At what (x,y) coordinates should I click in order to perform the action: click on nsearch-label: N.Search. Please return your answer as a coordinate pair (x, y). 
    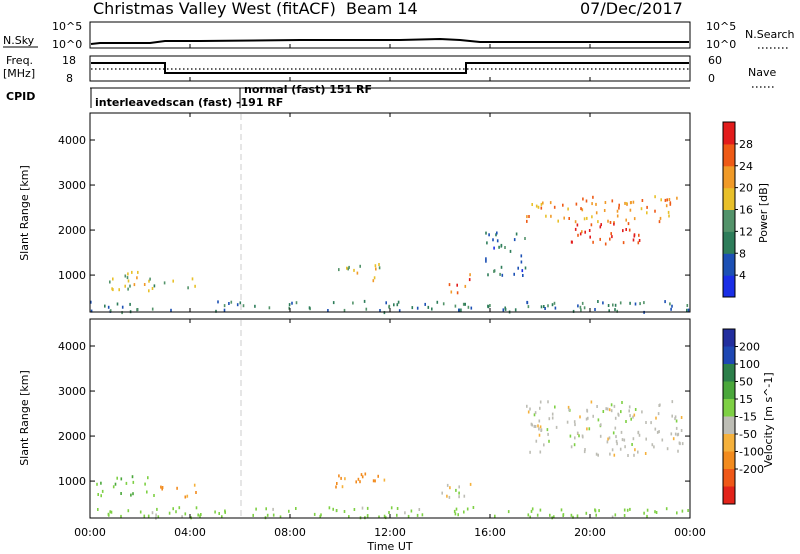
    Looking at the image, I should click on (770, 34).